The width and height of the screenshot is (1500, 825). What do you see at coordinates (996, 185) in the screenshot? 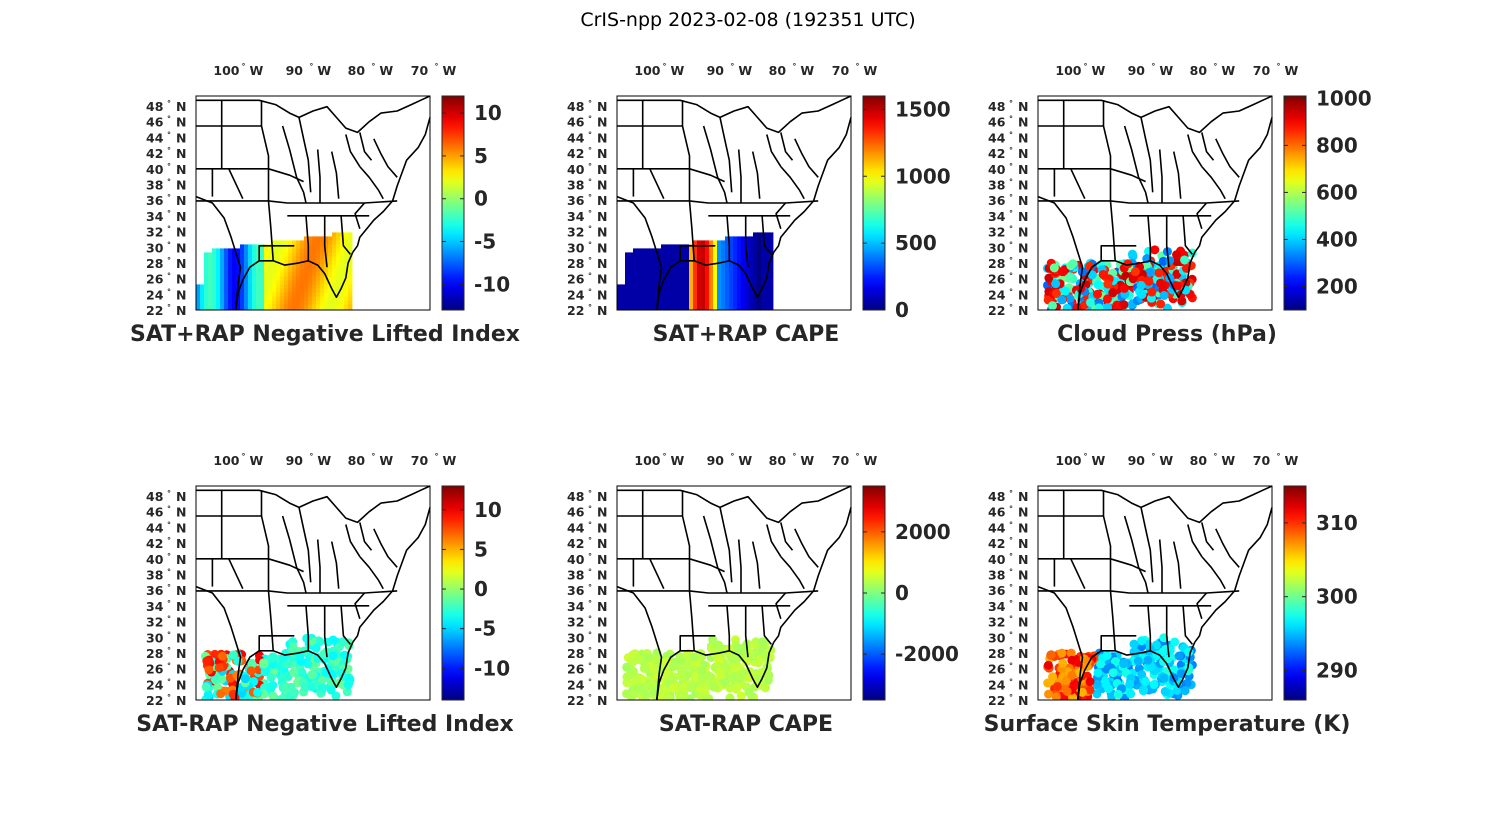
I see `lat-tick-label: 38` at bounding box center [996, 185].